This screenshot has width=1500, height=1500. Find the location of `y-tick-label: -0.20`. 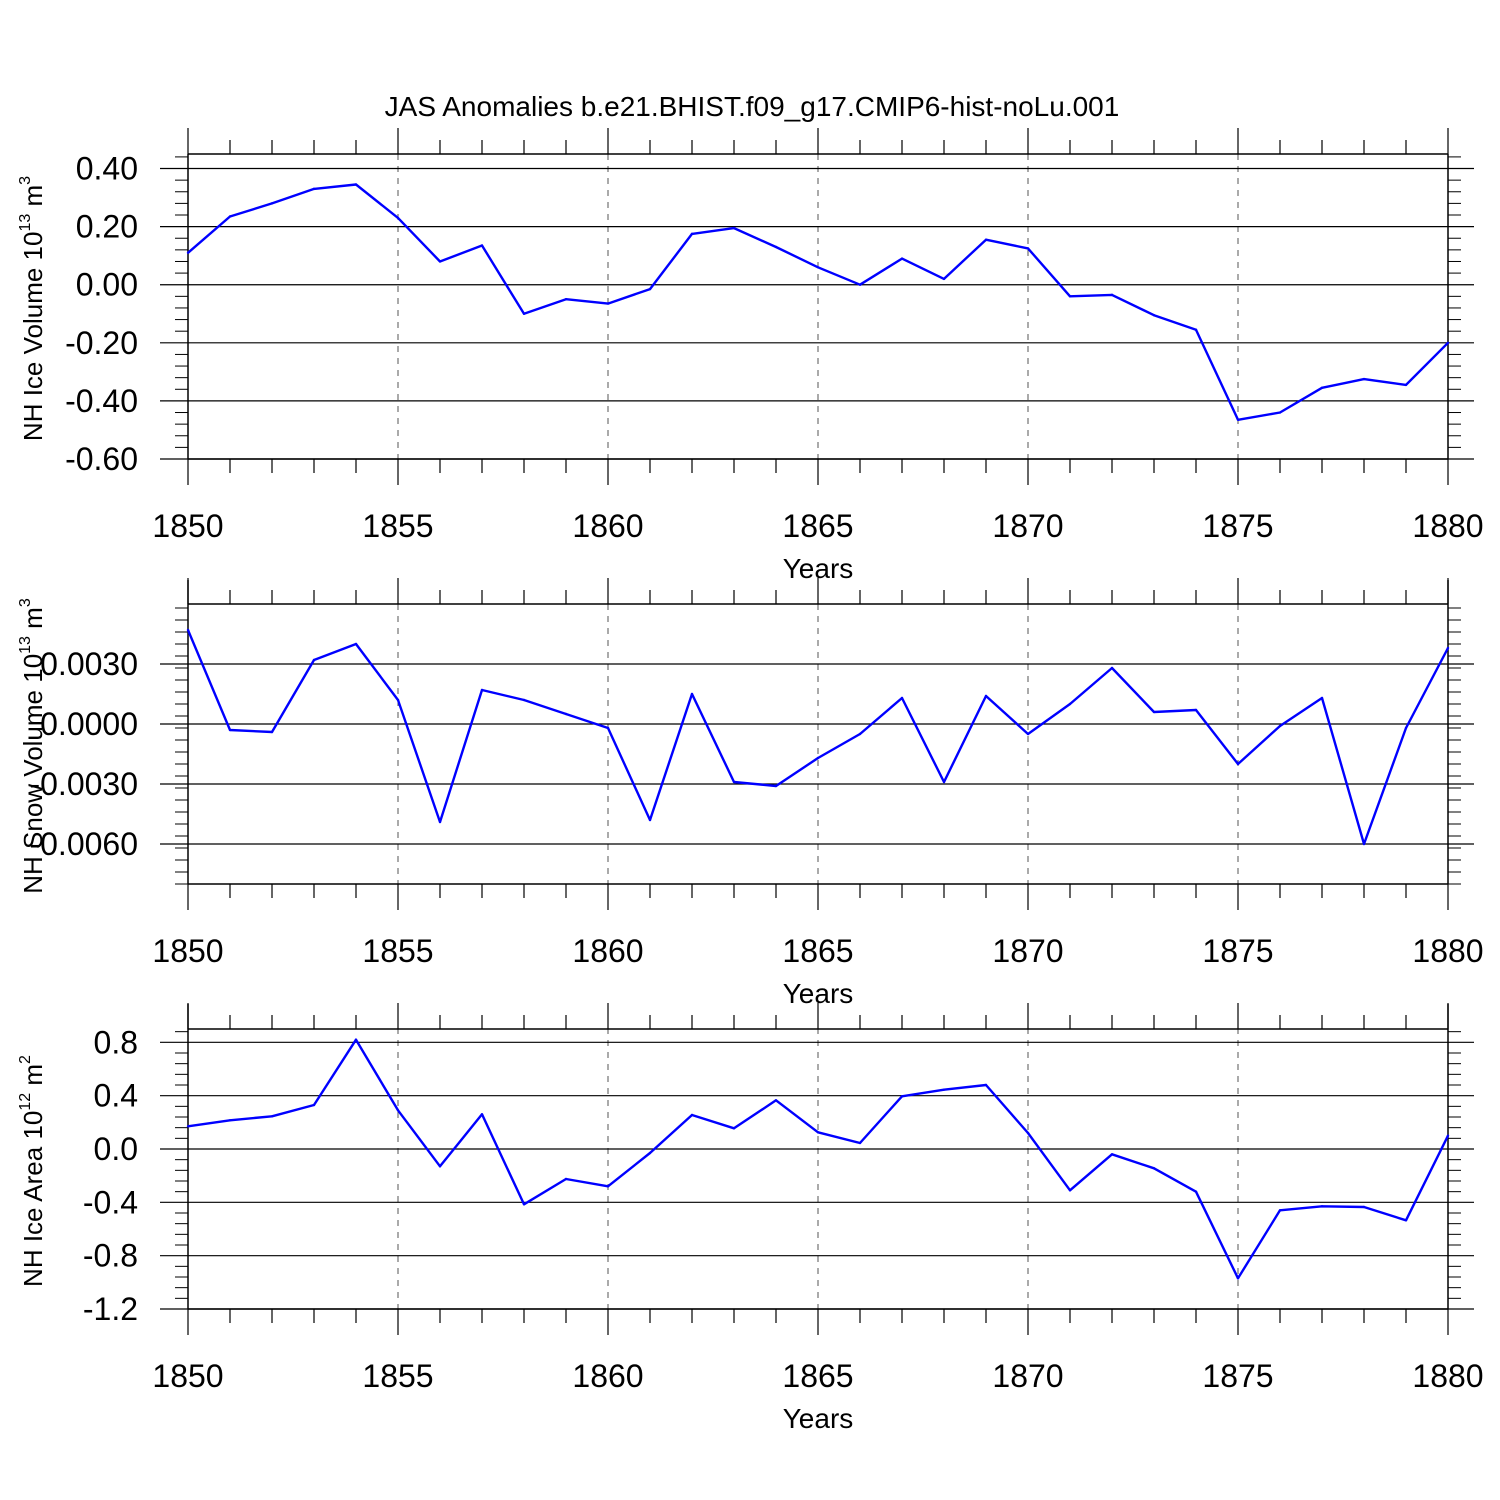

y-tick-label: -0.20 is located at coordinates (101, 343).